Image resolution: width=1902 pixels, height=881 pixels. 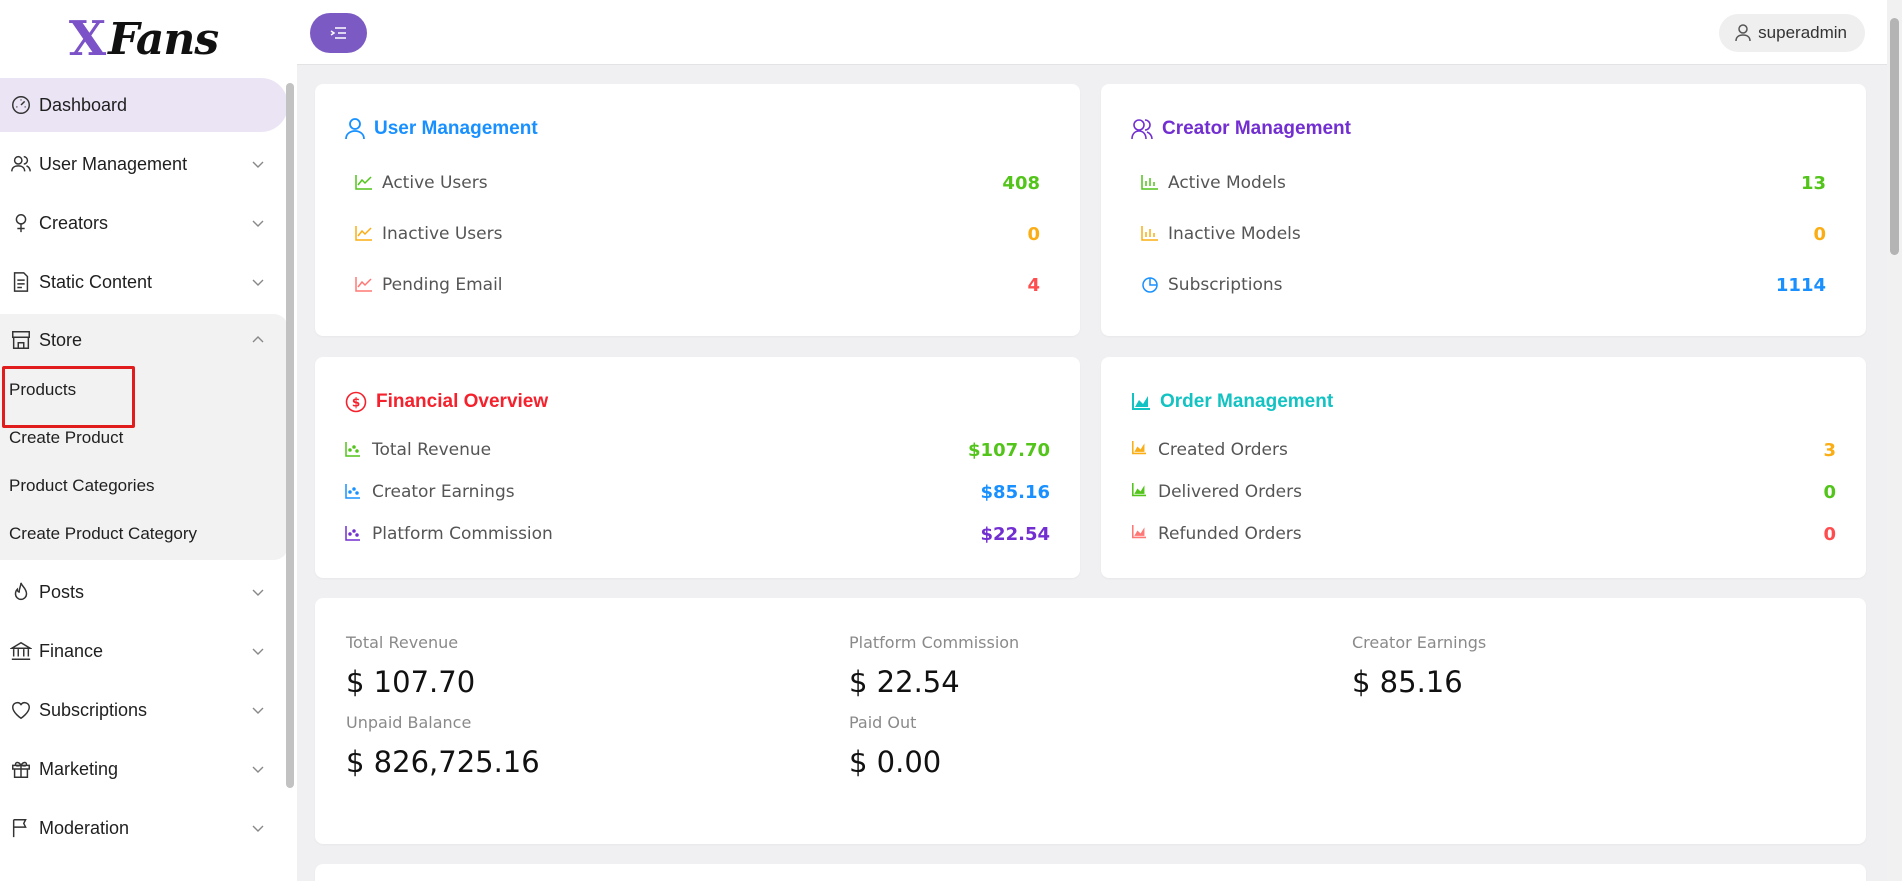 What do you see at coordinates (93, 709) in the screenshot?
I see `sidebar-item-label: Subscriptions` at bounding box center [93, 709].